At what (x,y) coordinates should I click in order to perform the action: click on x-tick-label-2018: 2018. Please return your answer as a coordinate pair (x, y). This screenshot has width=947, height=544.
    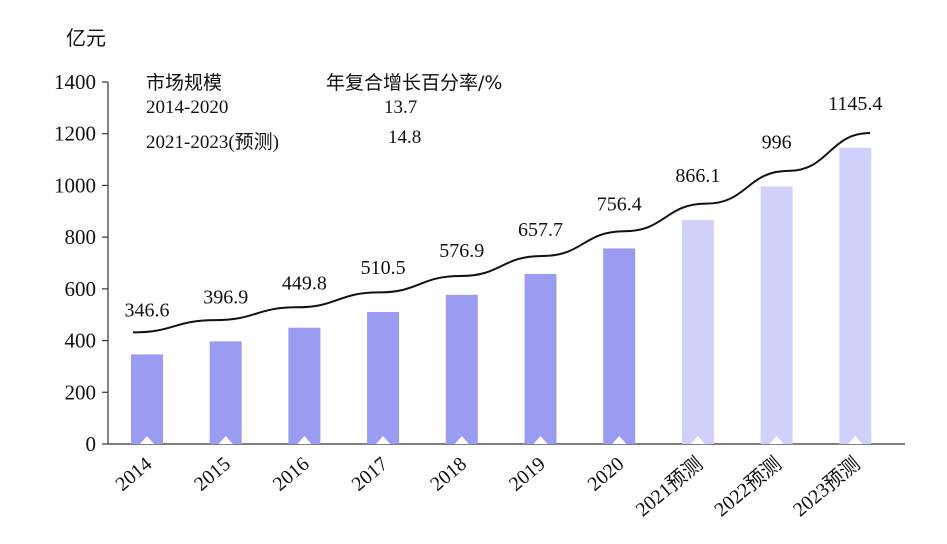
    Looking at the image, I should click on (448, 474).